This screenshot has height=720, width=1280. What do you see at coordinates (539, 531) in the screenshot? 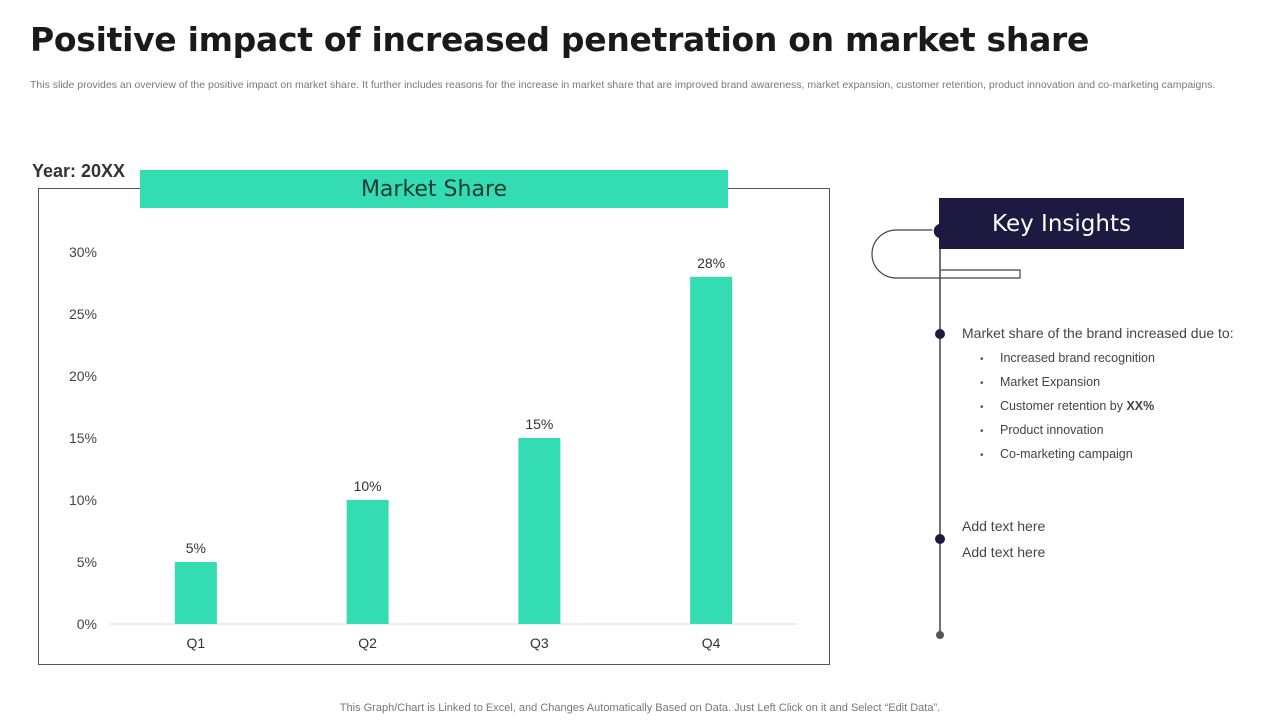
I see `bar-q3` at bounding box center [539, 531].